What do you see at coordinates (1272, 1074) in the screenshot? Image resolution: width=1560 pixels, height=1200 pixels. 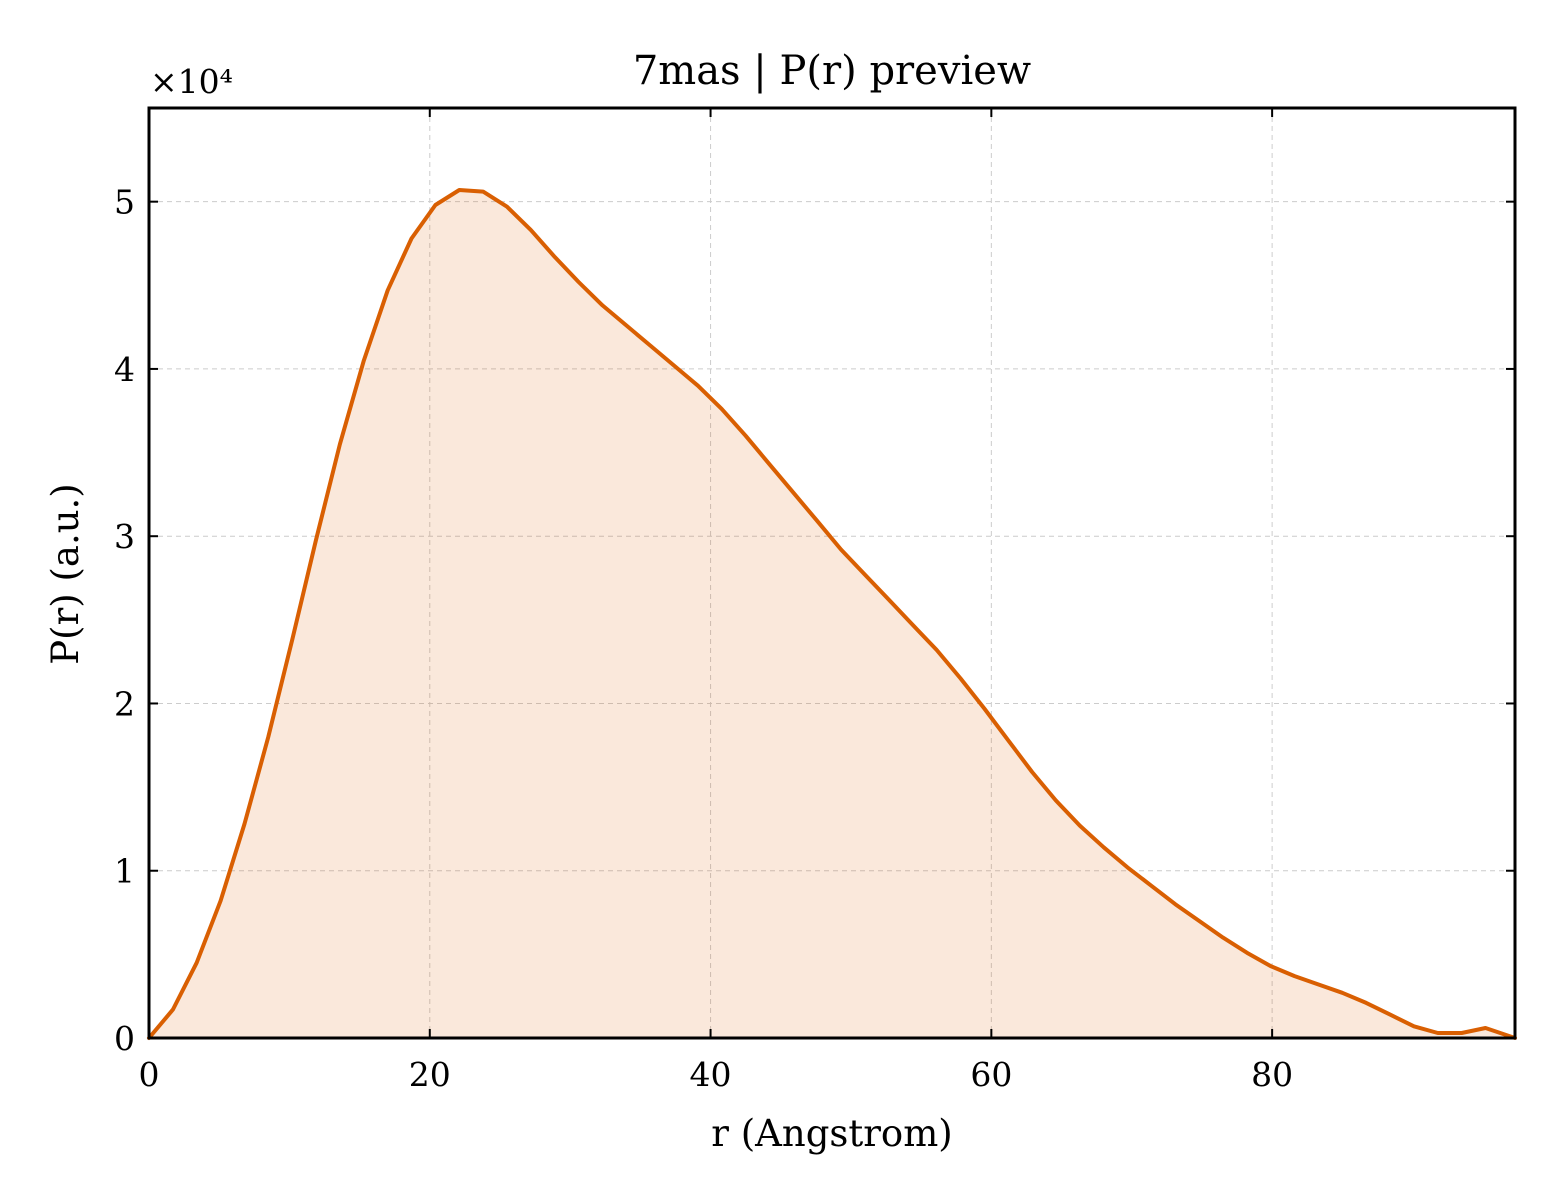 I see `x-tick-label: 80` at bounding box center [1272, 1074].